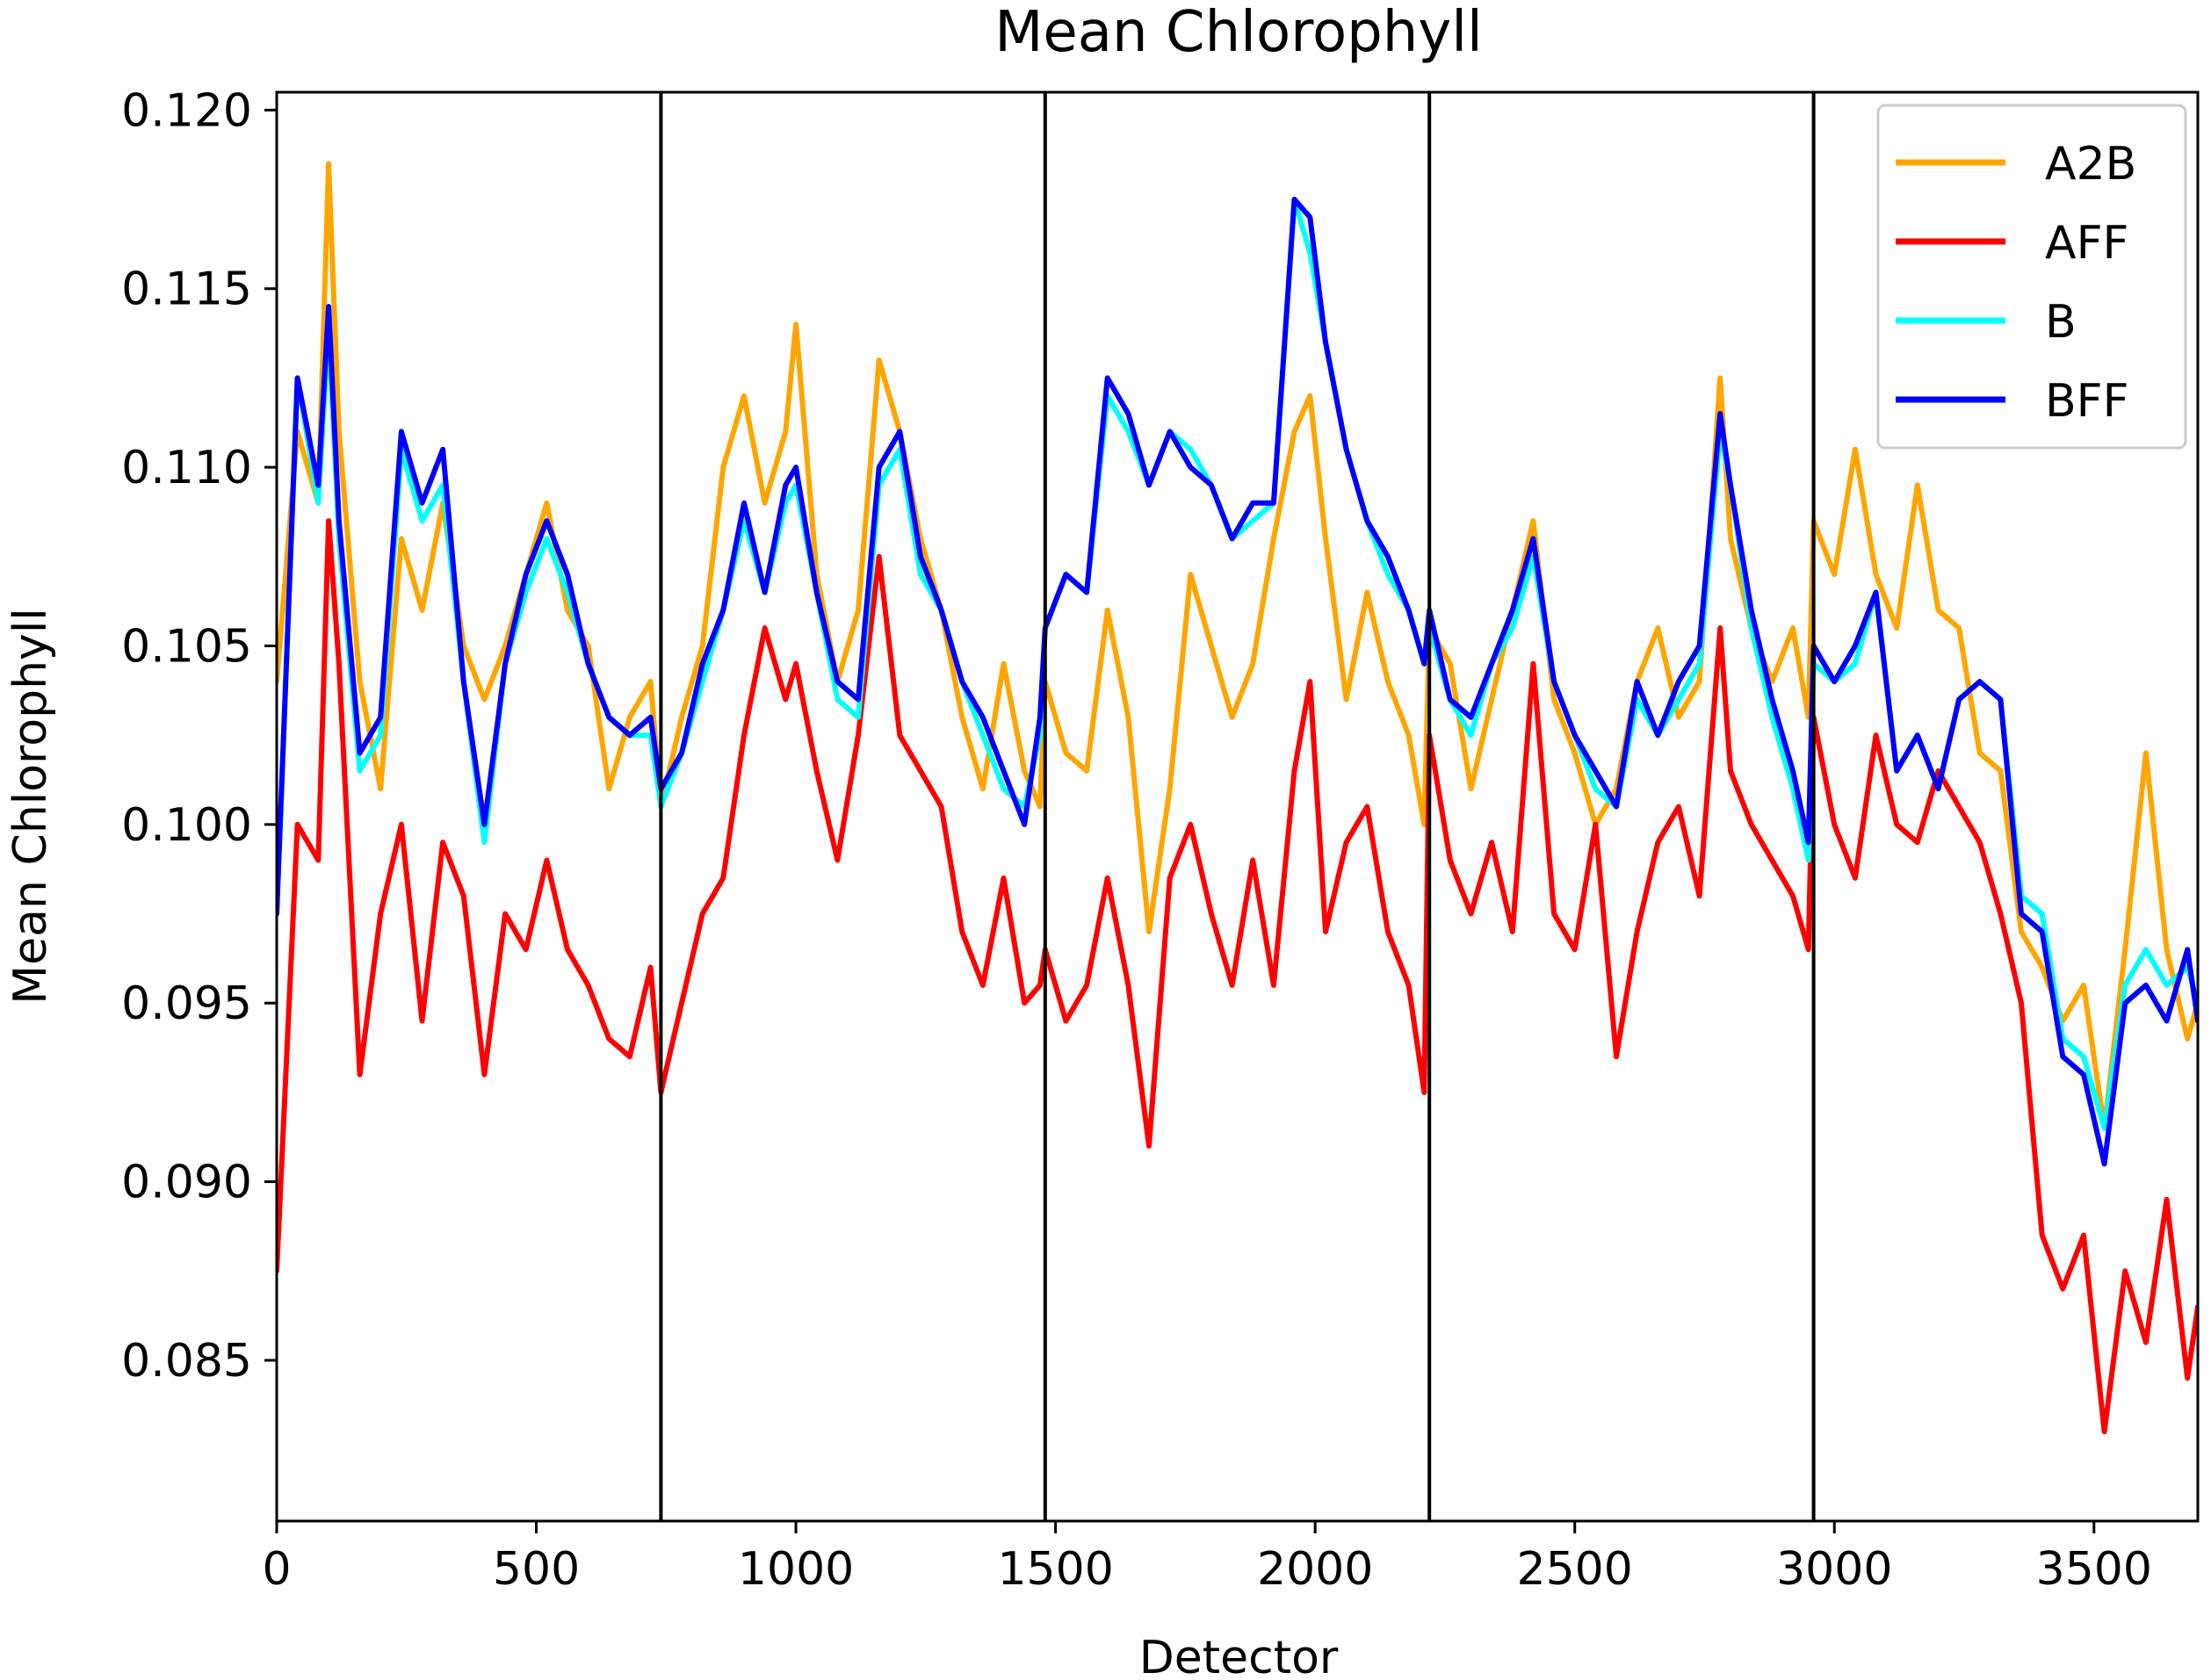  What do you see at coordinates (186, 289) in the screenshot?
I see `y-tick-label: 0.115` at bounding box center [186, 289].